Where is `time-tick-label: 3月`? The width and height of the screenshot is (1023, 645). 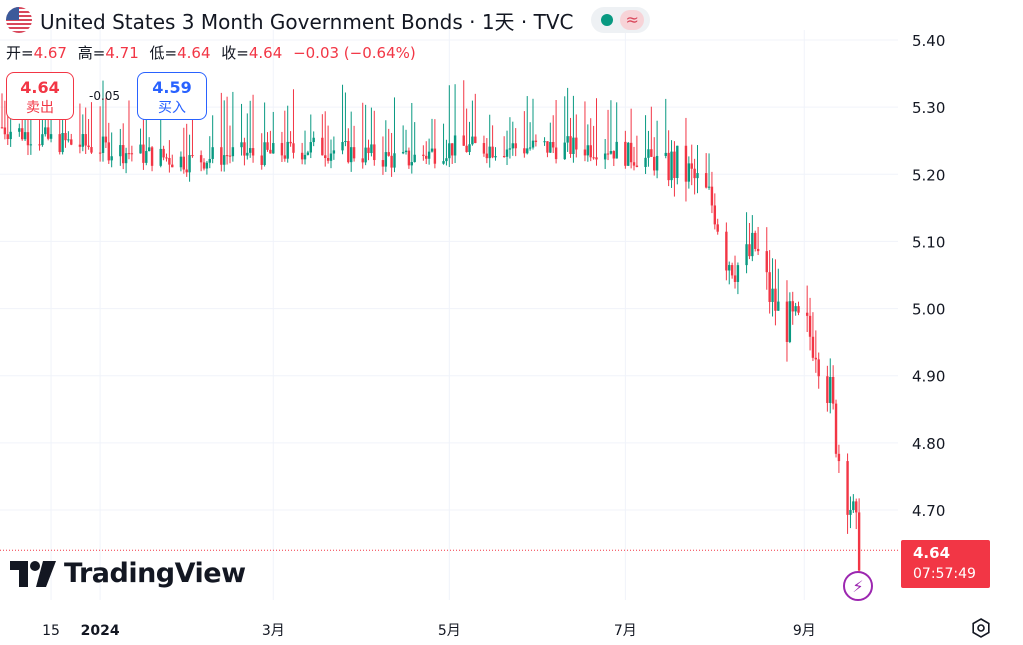
time-tick-label: 3月 is located at coordinates (273, 631).